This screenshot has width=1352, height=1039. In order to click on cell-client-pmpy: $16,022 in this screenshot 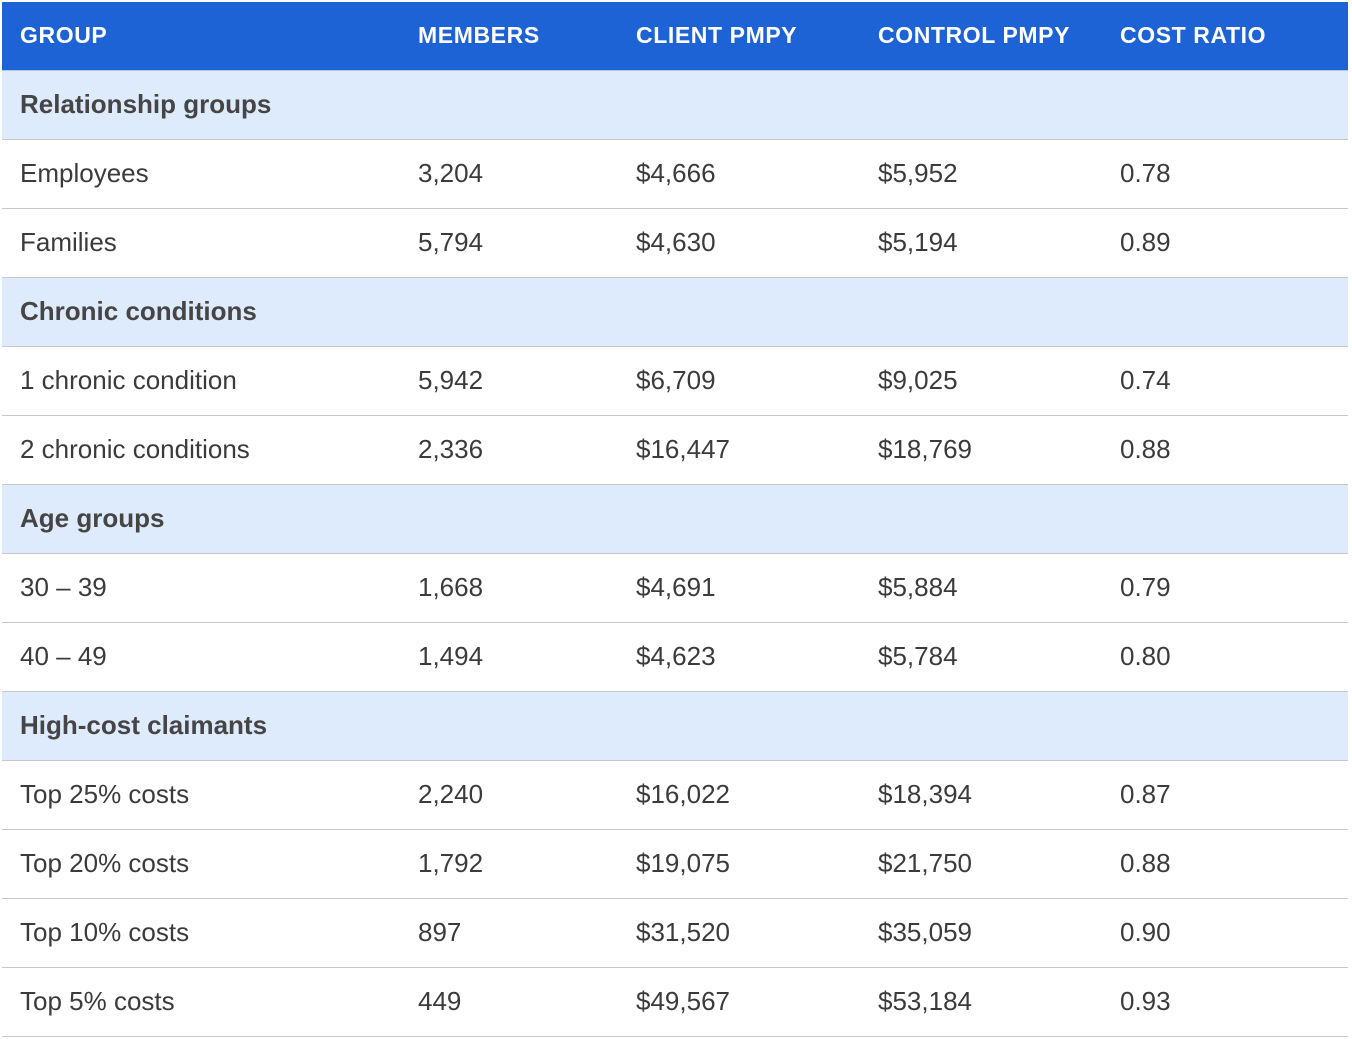, I will do `click(683, 794)`.